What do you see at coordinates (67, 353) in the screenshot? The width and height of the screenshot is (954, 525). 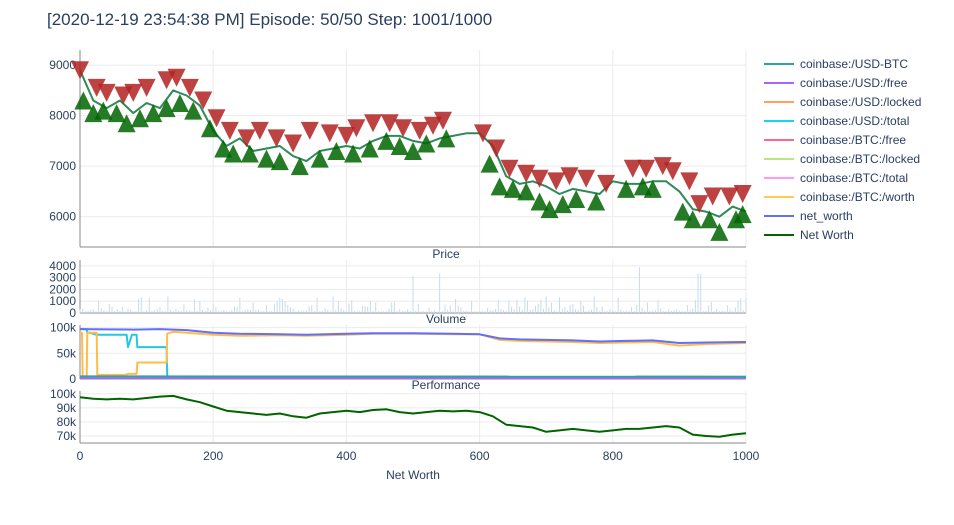 I see `y-tick-label: 50k` at bounding box center [67, 353].